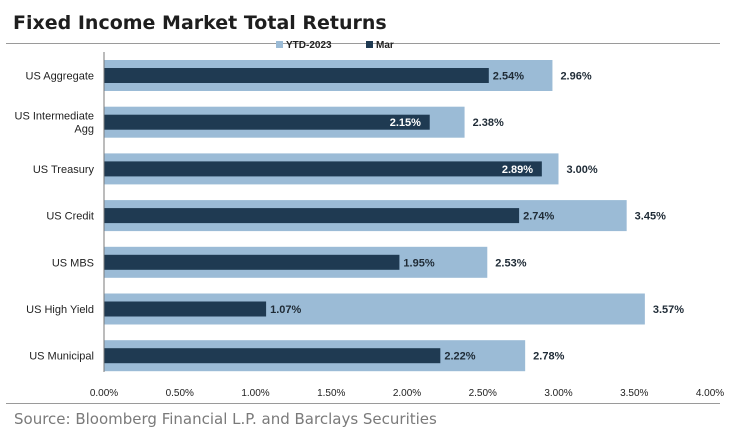 This screenshot has height=438, width=732. What do you see at coordinates (558, 393) in the screenshot?
I see `x-tick-label: 3.00%` at bounding box center [558, 393].